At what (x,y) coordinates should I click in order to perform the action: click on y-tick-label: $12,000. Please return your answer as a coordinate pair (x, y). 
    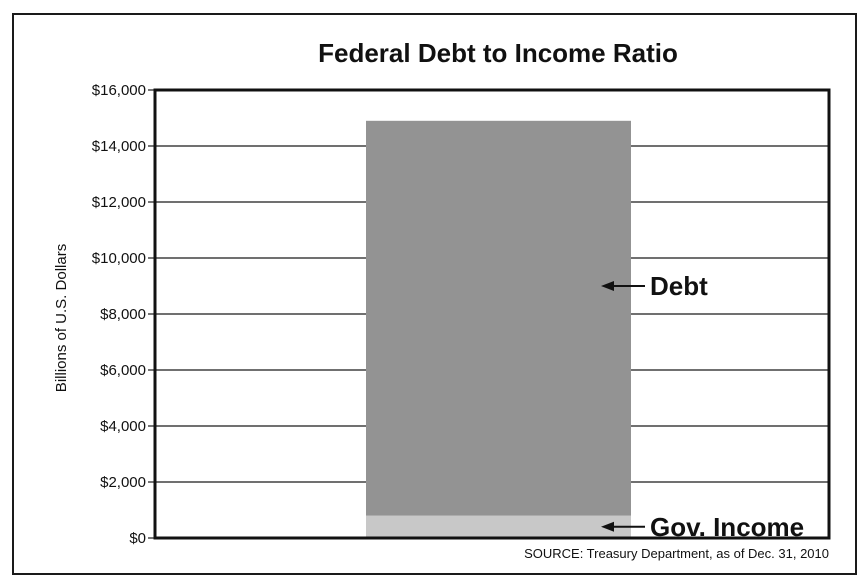
    Looking at the image, I should click on (119, 202).